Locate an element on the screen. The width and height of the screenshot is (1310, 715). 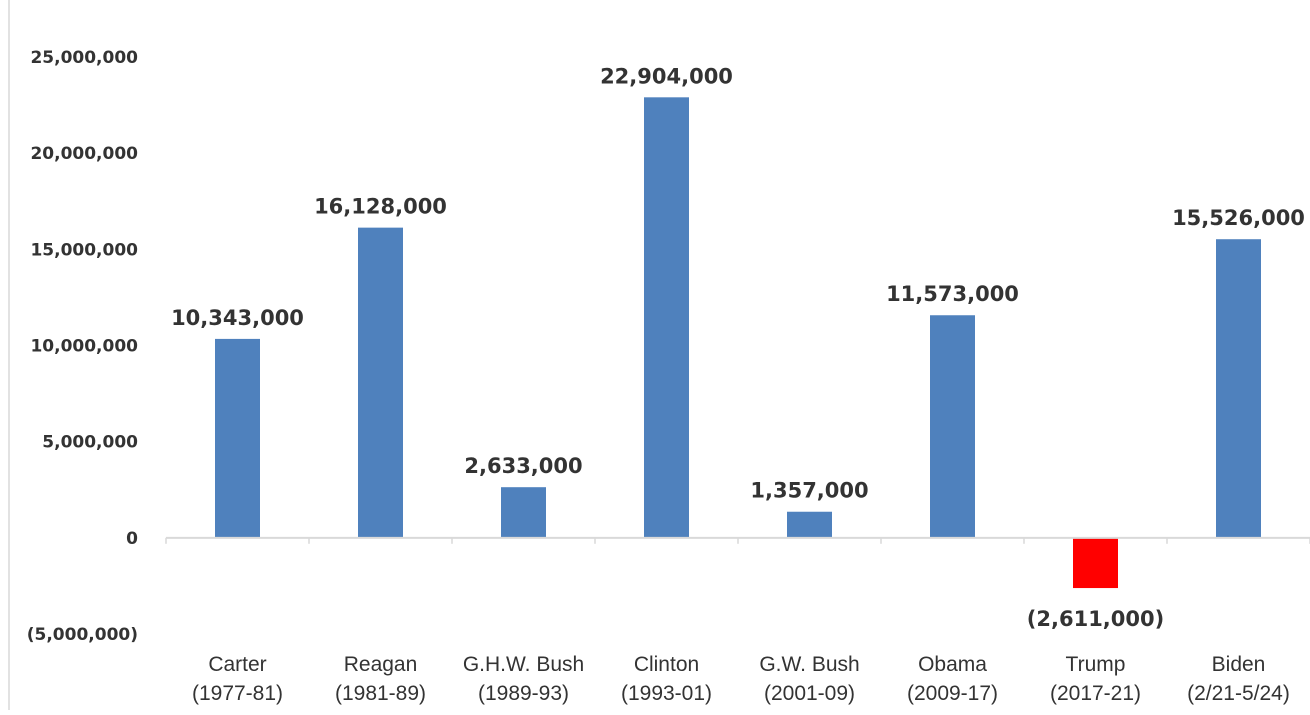
y-tick-label: 10,000,000 is located at coordinates (84, 347).